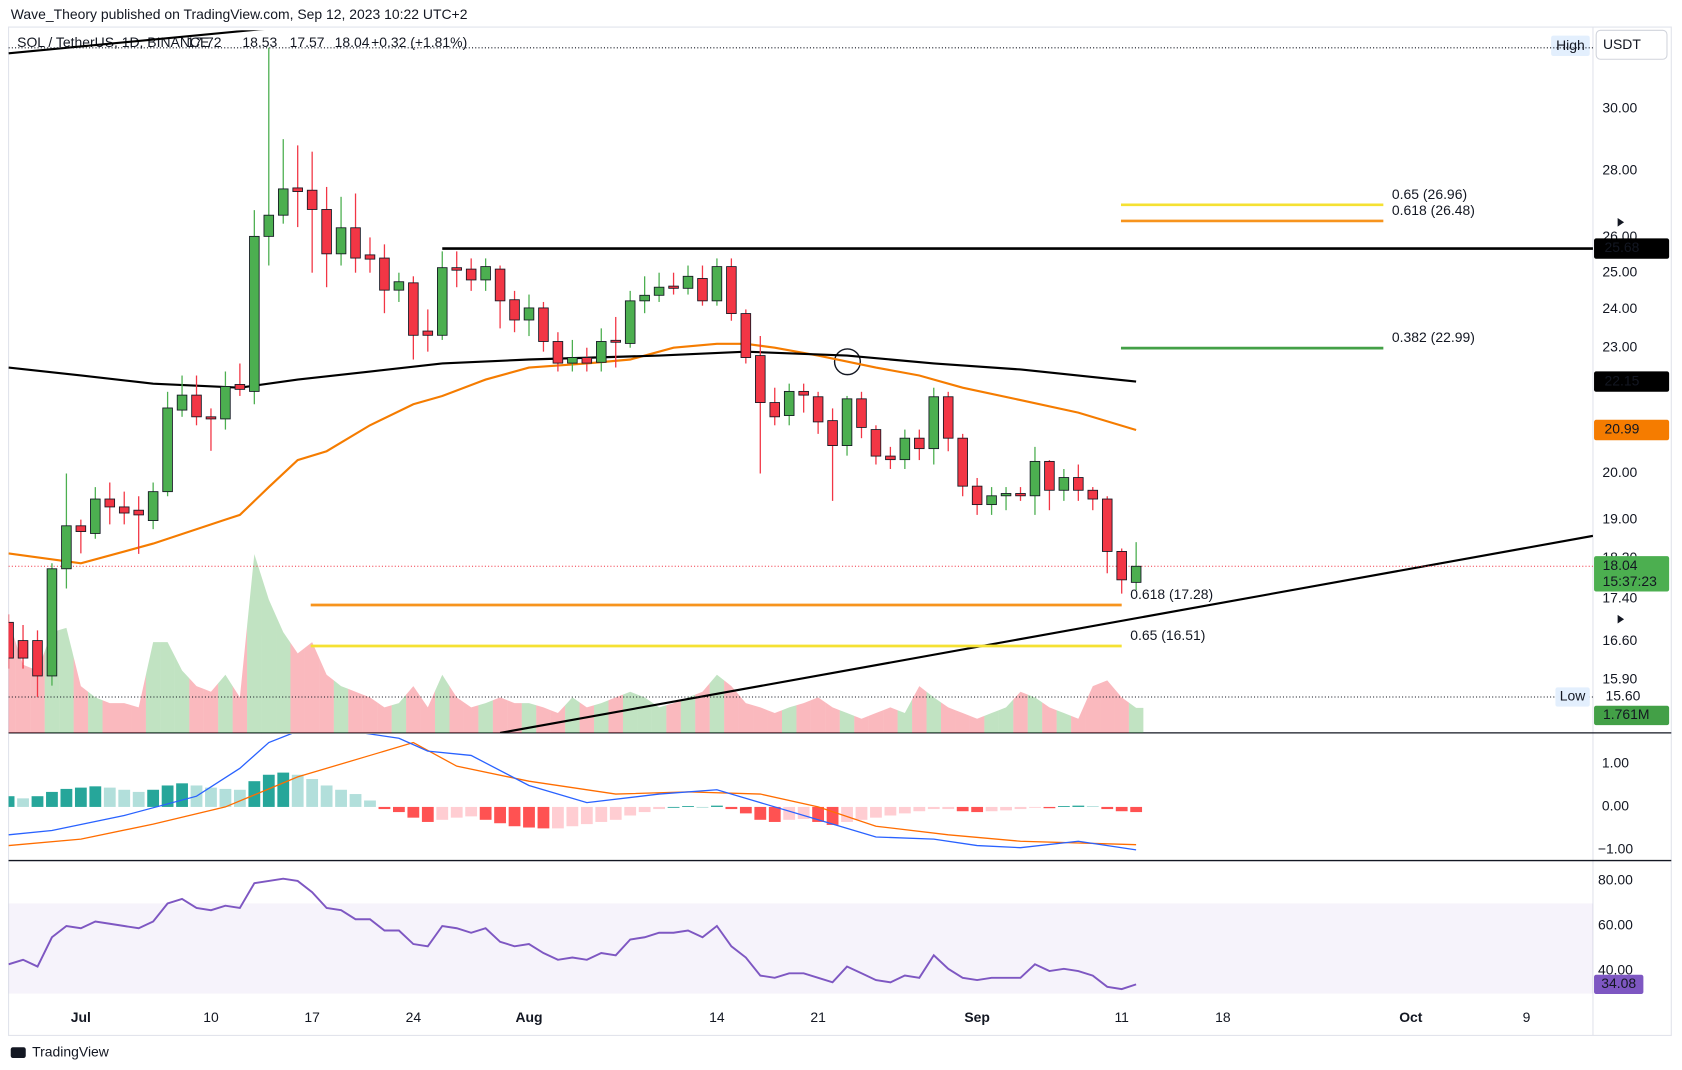 Image resolution: width=1682 pixels, height=1070 pixels. Describe the element at coordinates (307, 42) in the screenshot. I see `low: 17.57` at that location.